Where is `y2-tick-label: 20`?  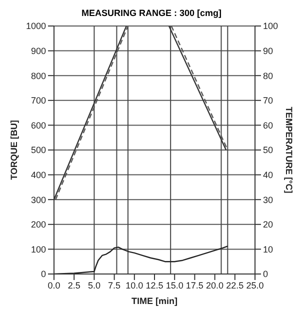 y2-tick-label: 20 is located at coordinates (268, 225).